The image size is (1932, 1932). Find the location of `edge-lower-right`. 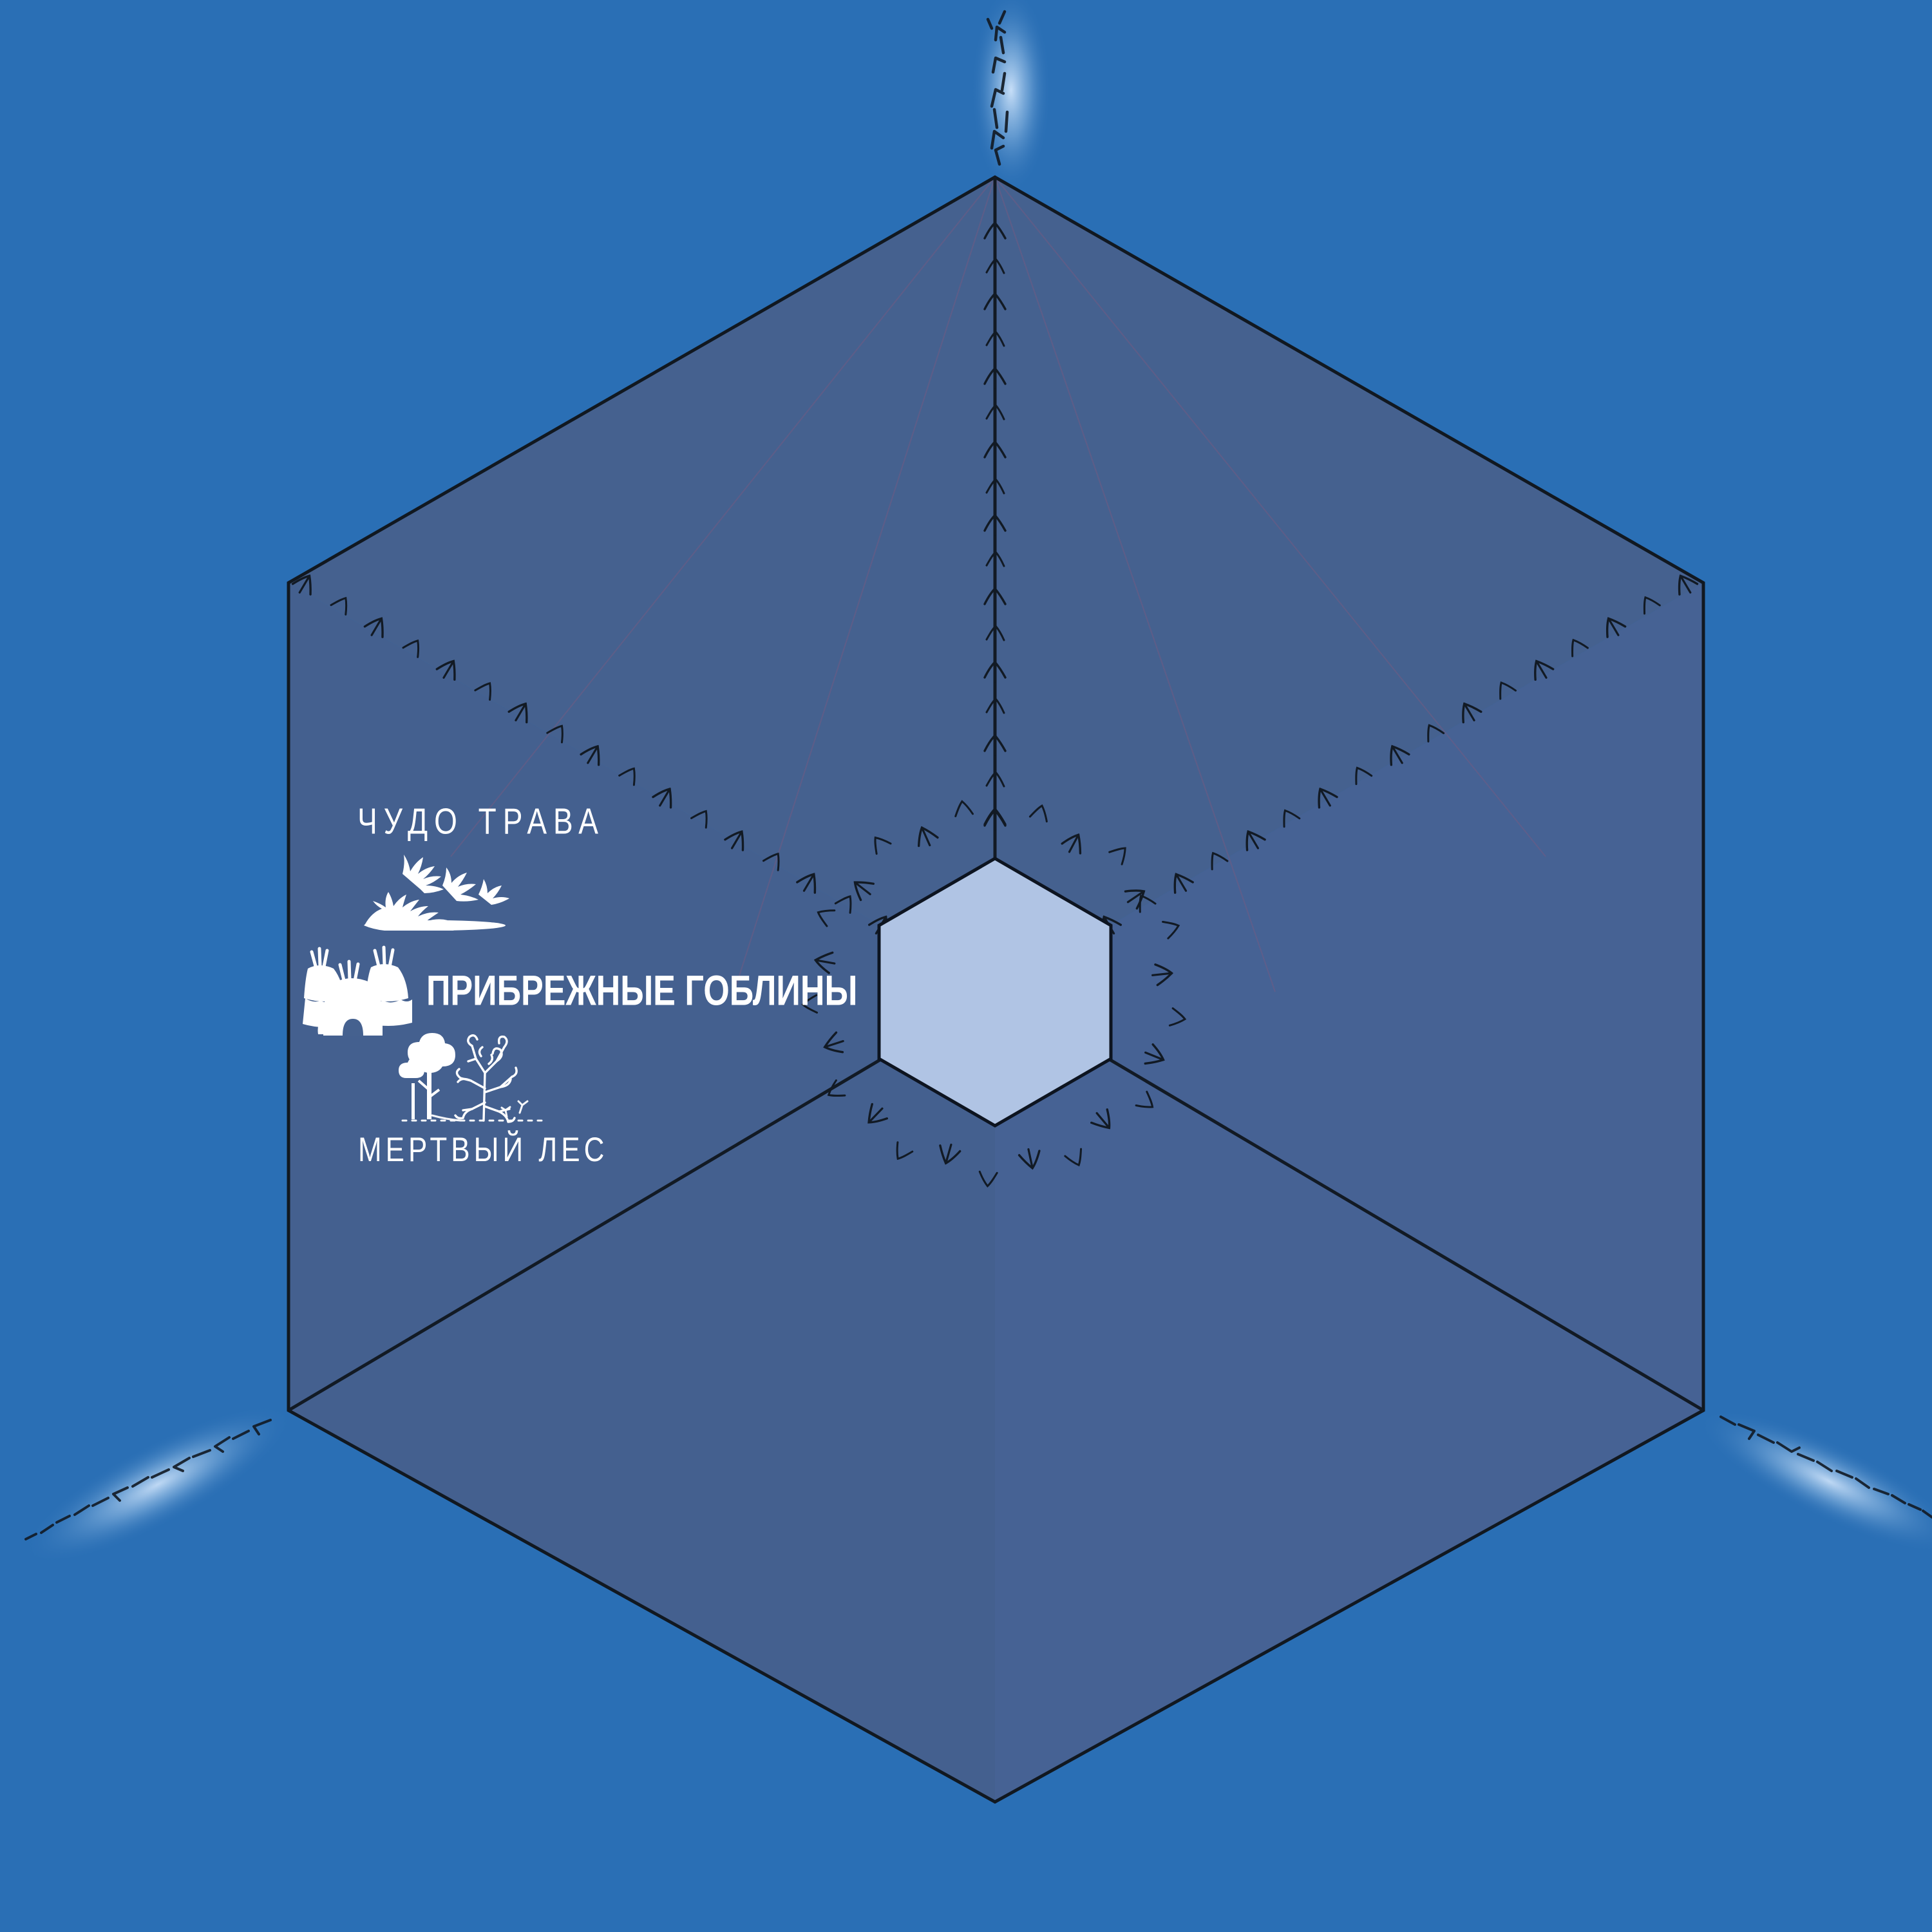

edge-lower-right is located at coordinates (1349, 1201).